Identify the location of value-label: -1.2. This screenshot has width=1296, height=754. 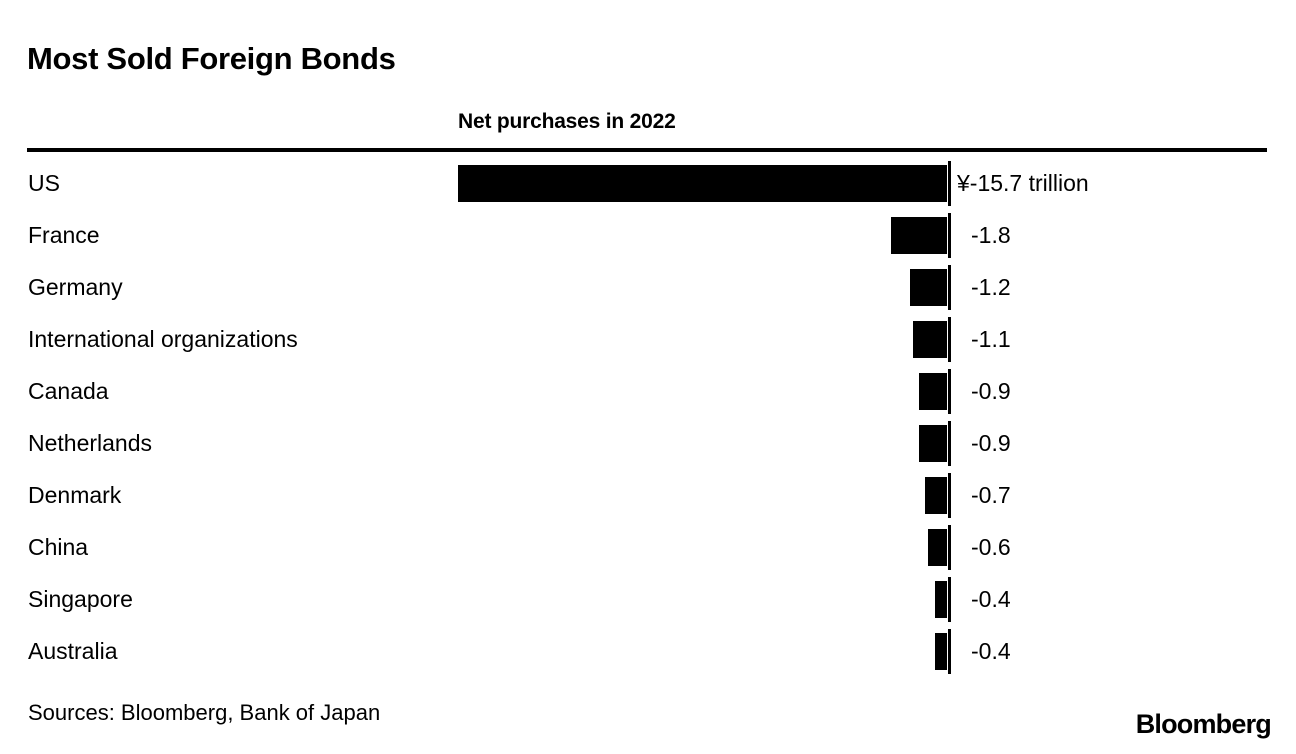
(991, 287).